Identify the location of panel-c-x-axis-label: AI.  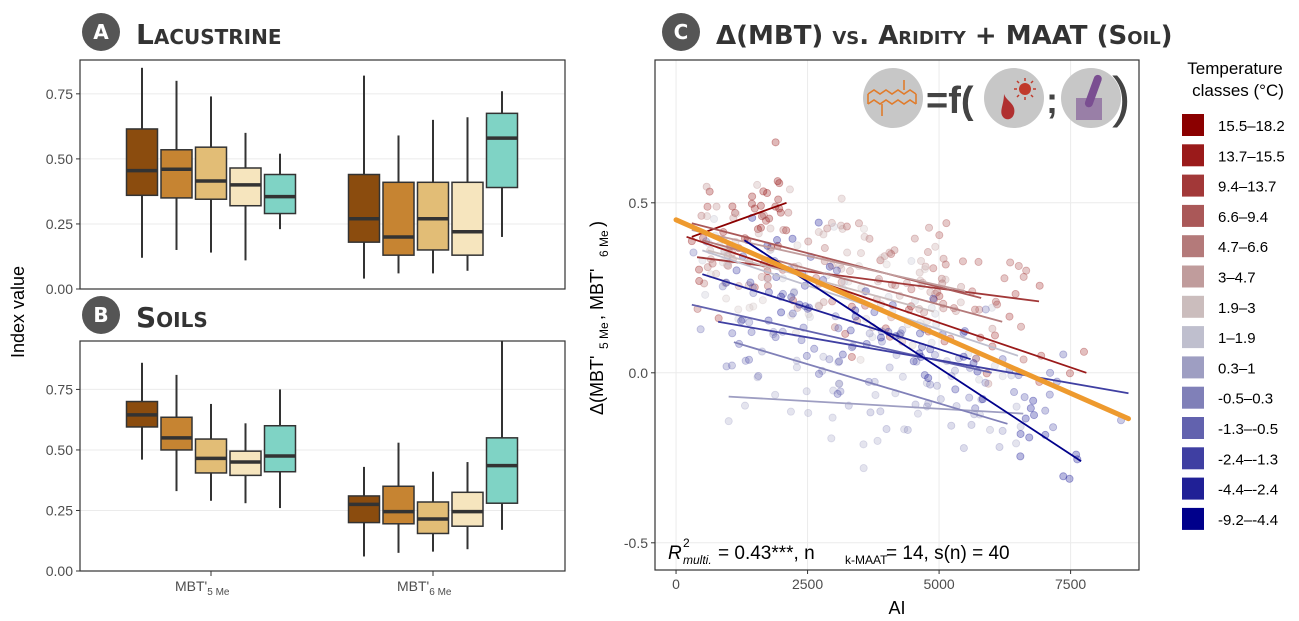
(896, 608).